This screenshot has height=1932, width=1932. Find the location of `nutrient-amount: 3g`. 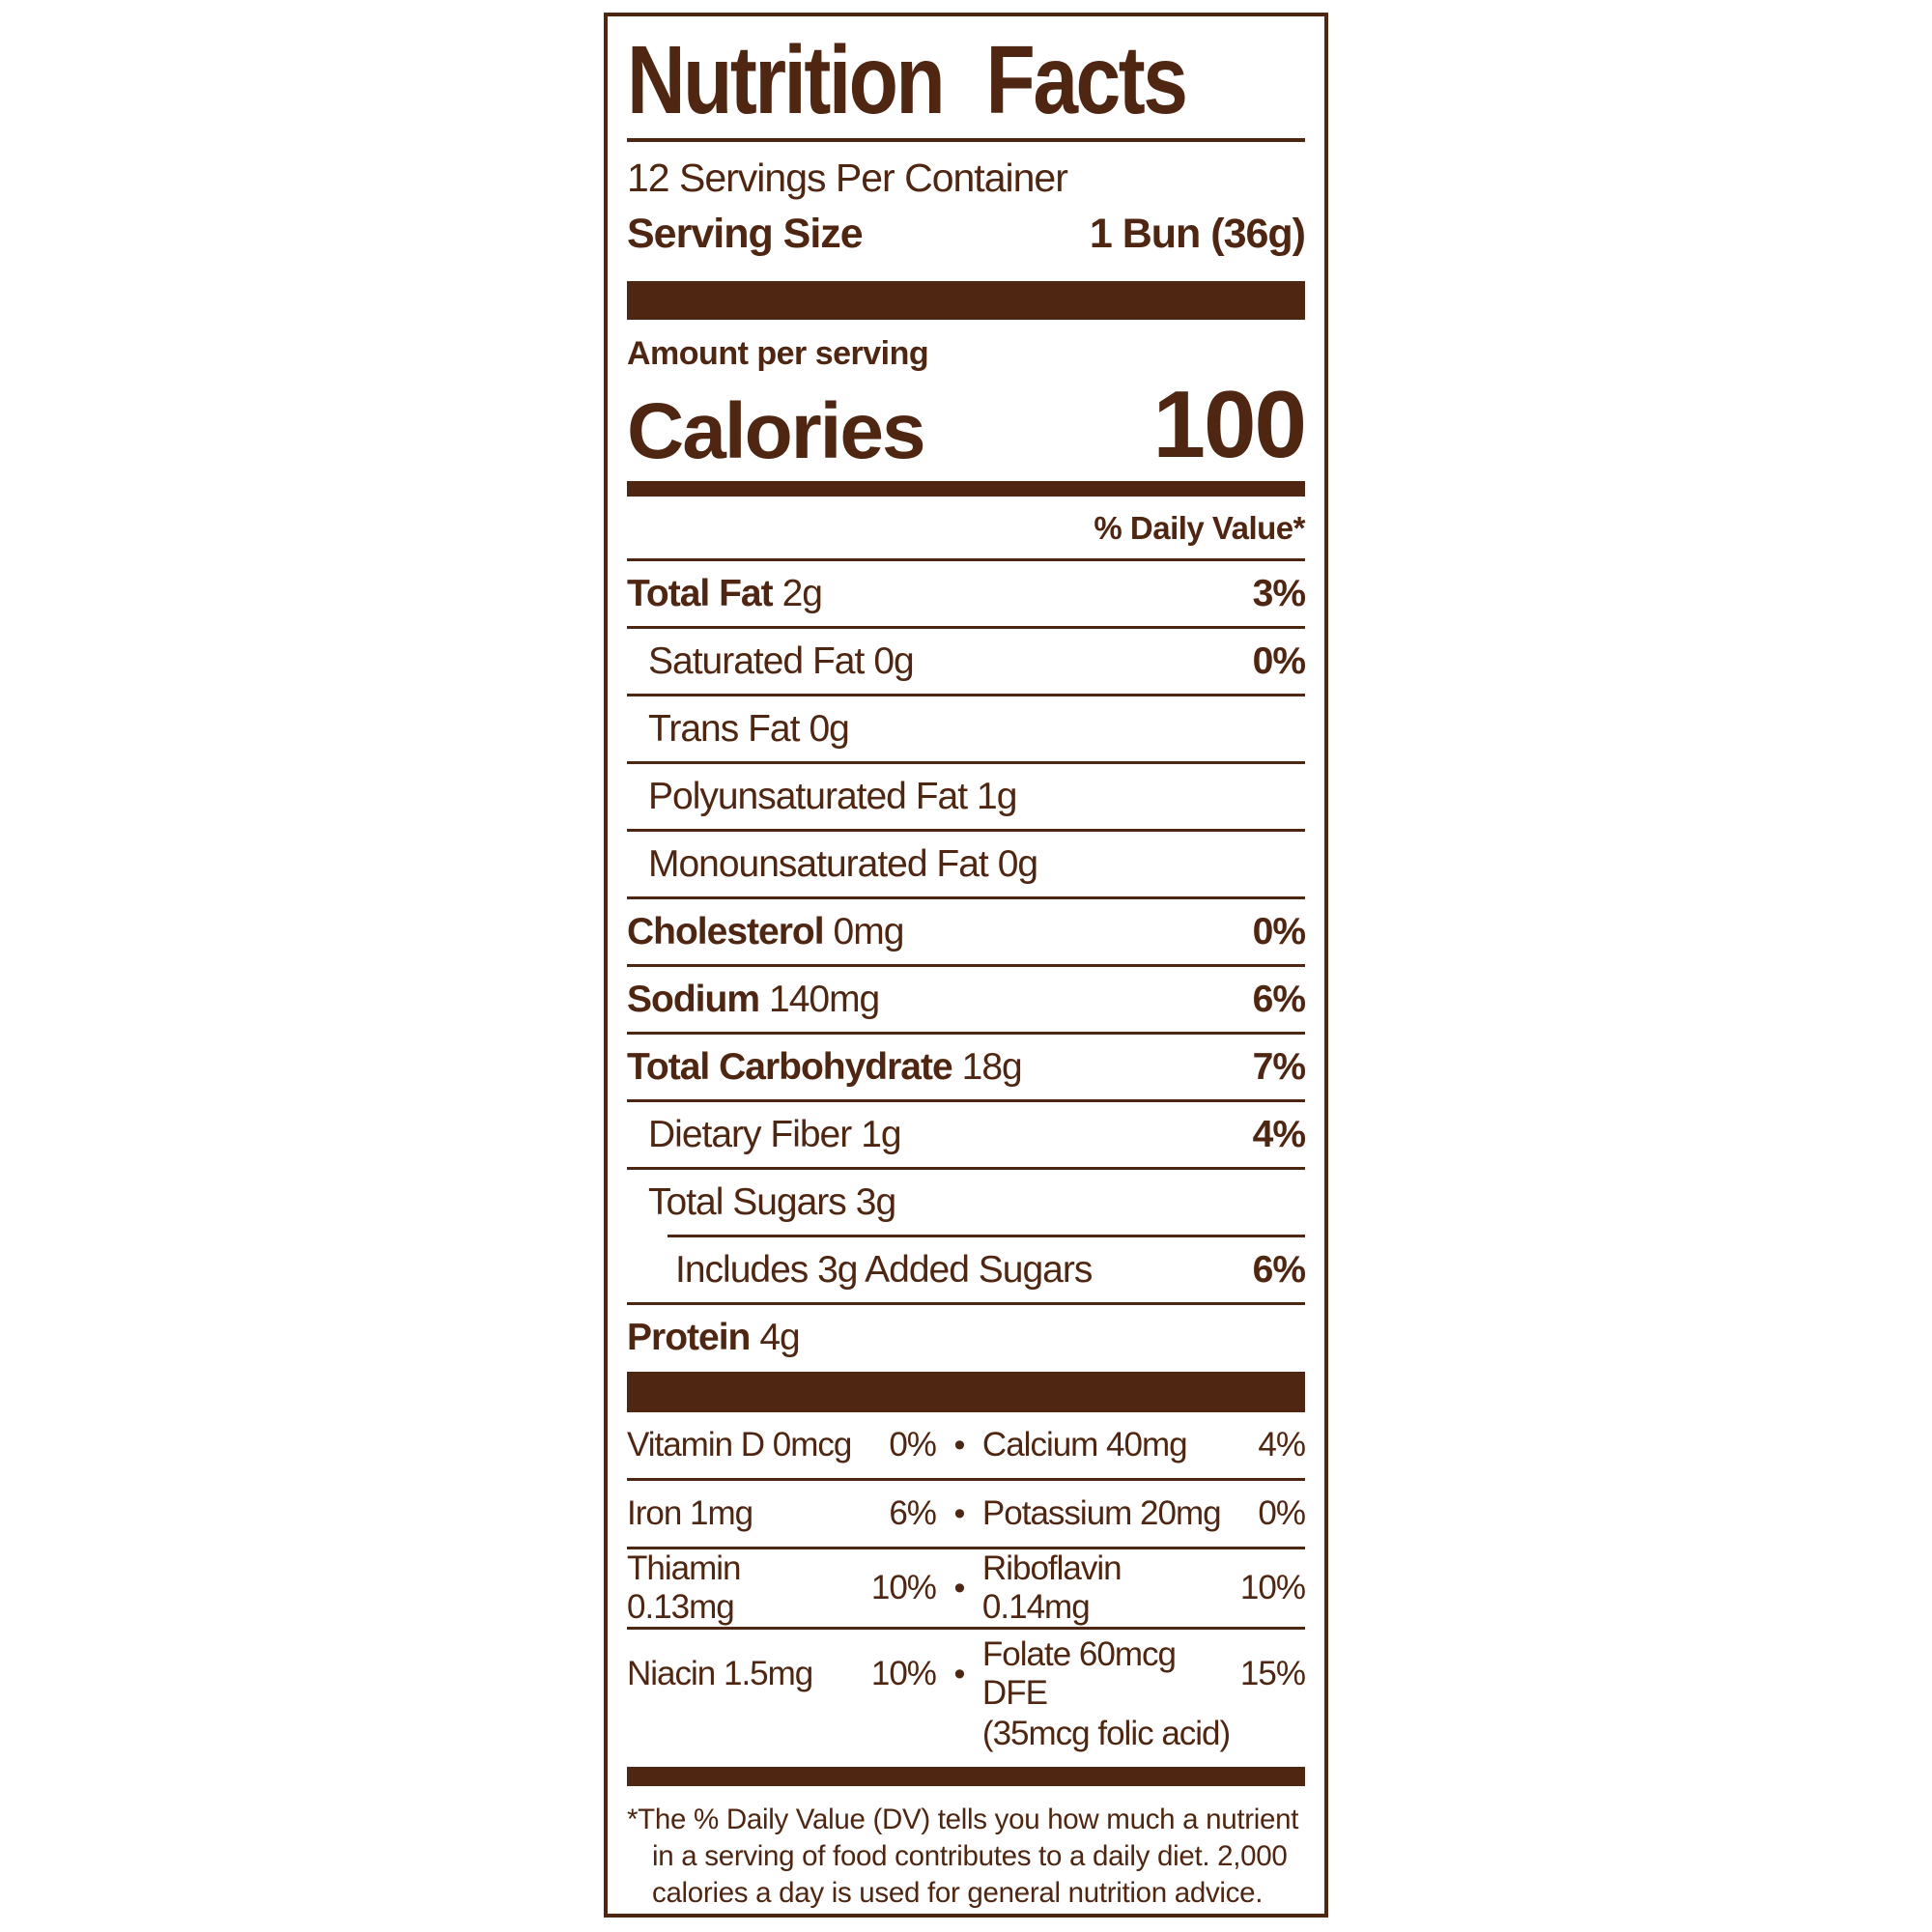

nutrient-amount: 3g is located at coordinates (875, 1201).